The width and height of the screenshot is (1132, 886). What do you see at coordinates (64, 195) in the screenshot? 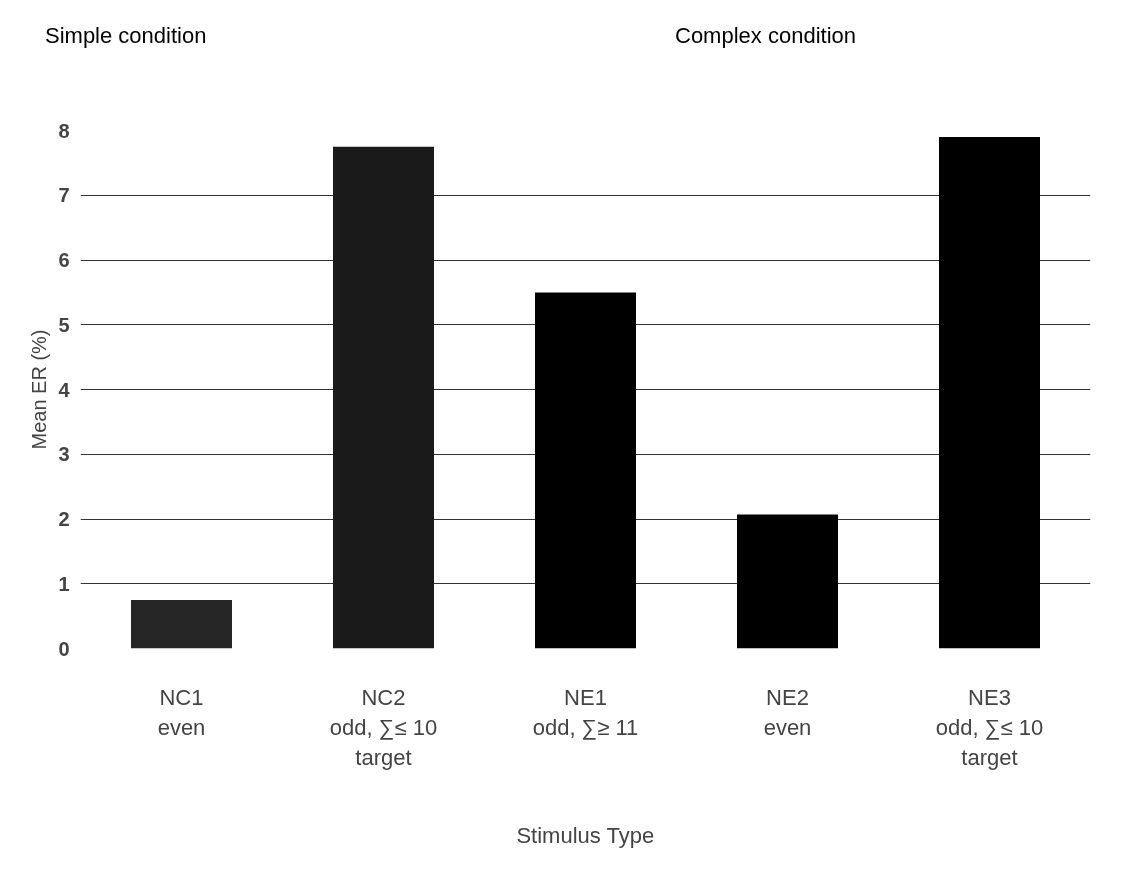
I see `y-tick-label: 7` at bounding box center [64, 195].